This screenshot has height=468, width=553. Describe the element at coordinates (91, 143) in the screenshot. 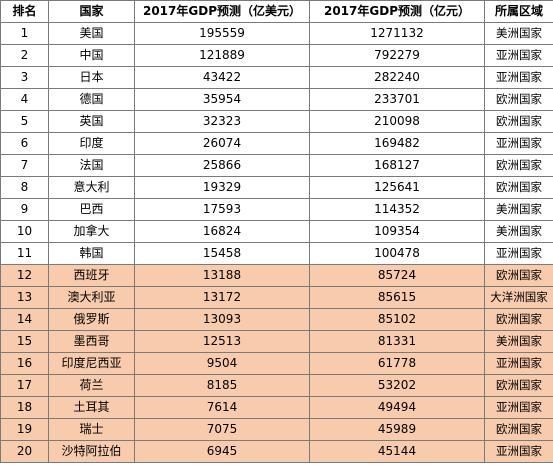

I see `cell-country: 印度` at that location.